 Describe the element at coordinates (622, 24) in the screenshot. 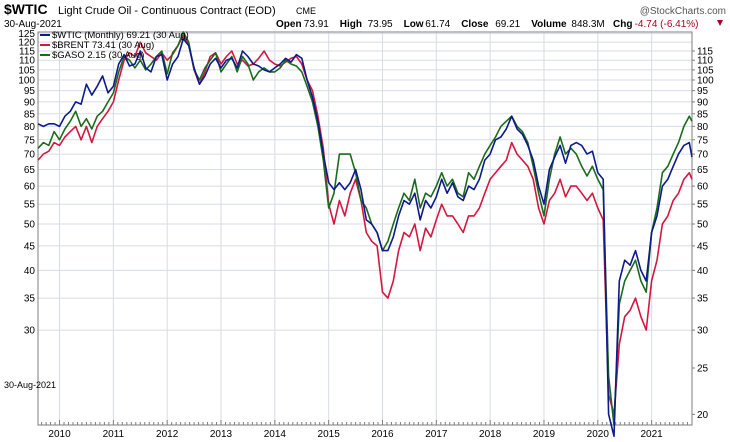

I see `stat-label-chg: Chg` at that location.